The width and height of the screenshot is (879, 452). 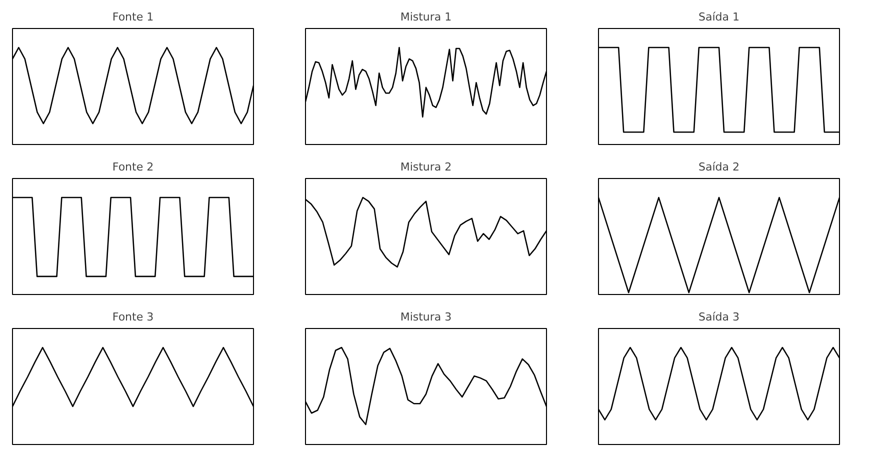 What do you see at coordinates (426, 317) in the screenshot?
I see `chart-title: Mistura 3` at bounding box center [426, 317].